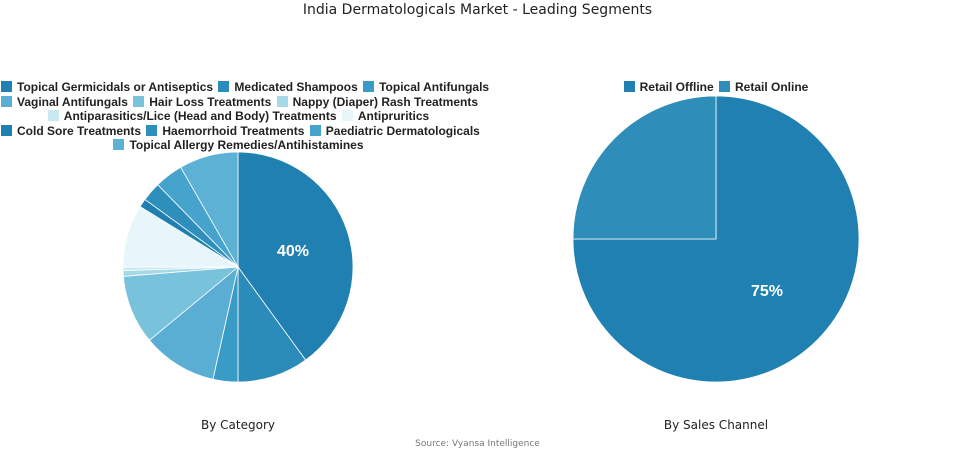 The width and height of the screenshot is (955, 454). What do you see at coordinates (477, 444) in the screenshot?
I see `source-note: Source: Vyansa Intelligence` at bounding box center [477, 444].